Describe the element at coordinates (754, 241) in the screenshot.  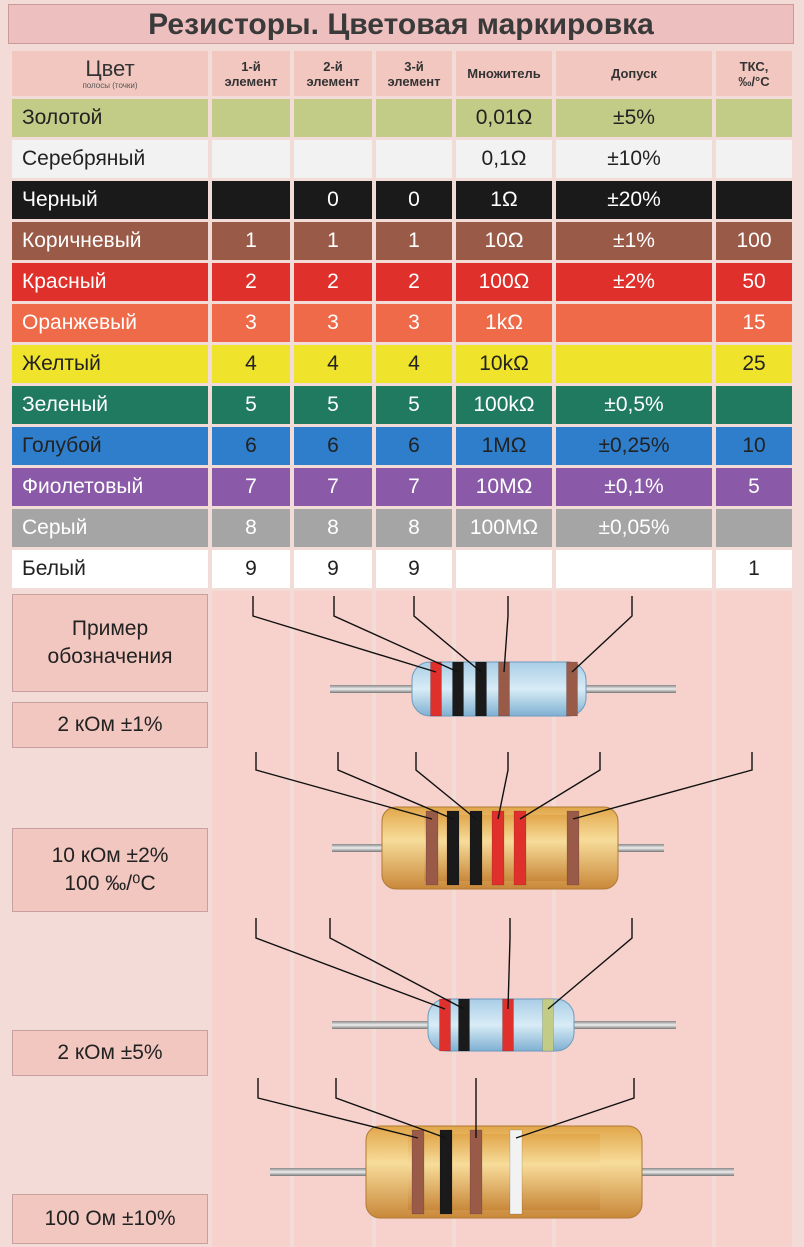
I see `value-cell-tks: 100` at that location.